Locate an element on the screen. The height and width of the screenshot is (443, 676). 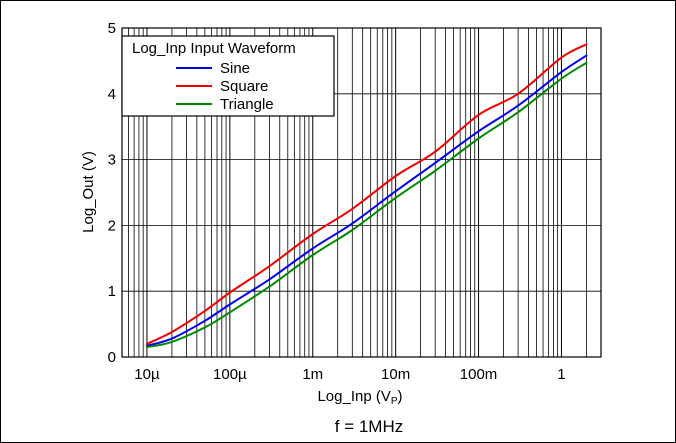
y-tick-label: 3 is located at coordinates (112, 160).